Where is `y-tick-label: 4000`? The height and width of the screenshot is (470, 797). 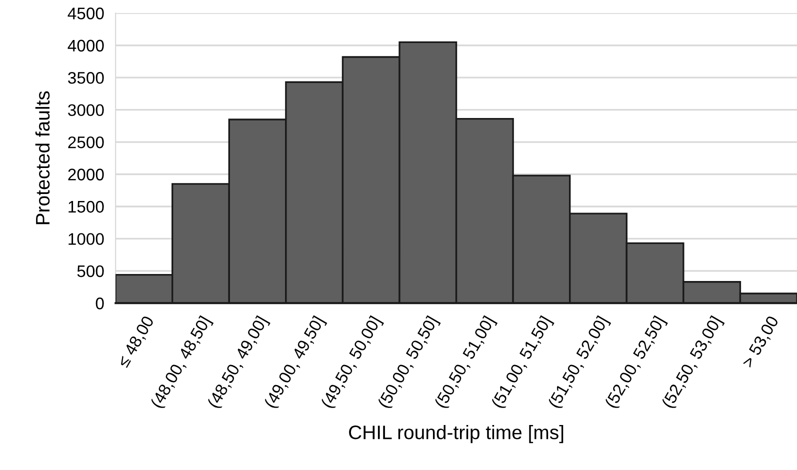 y-tick-label: 4000 is located at coordinates (86, 46).